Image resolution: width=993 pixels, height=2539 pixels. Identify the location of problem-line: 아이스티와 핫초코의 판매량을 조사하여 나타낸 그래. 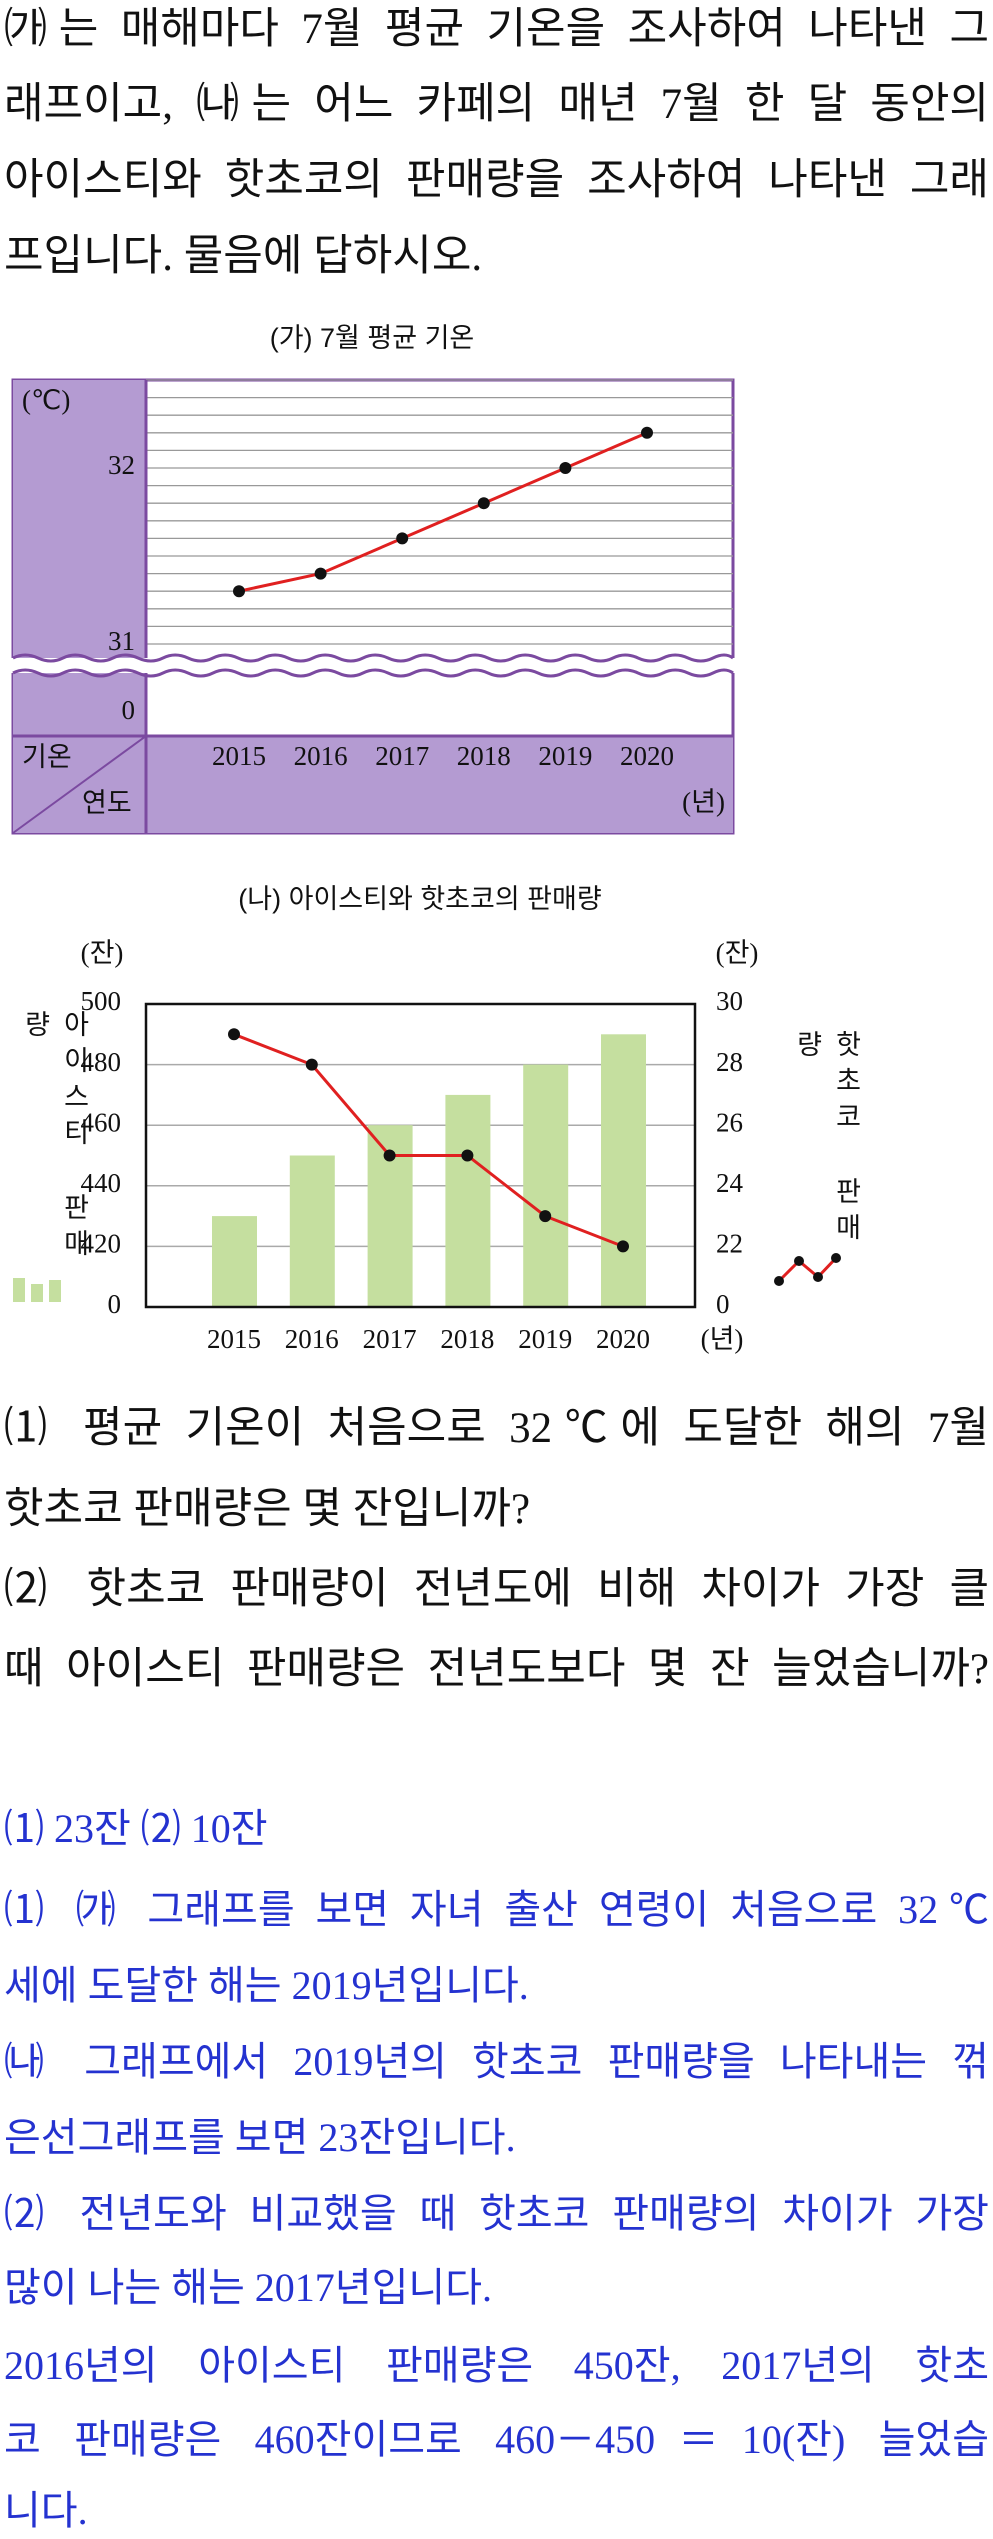
(496, 180).